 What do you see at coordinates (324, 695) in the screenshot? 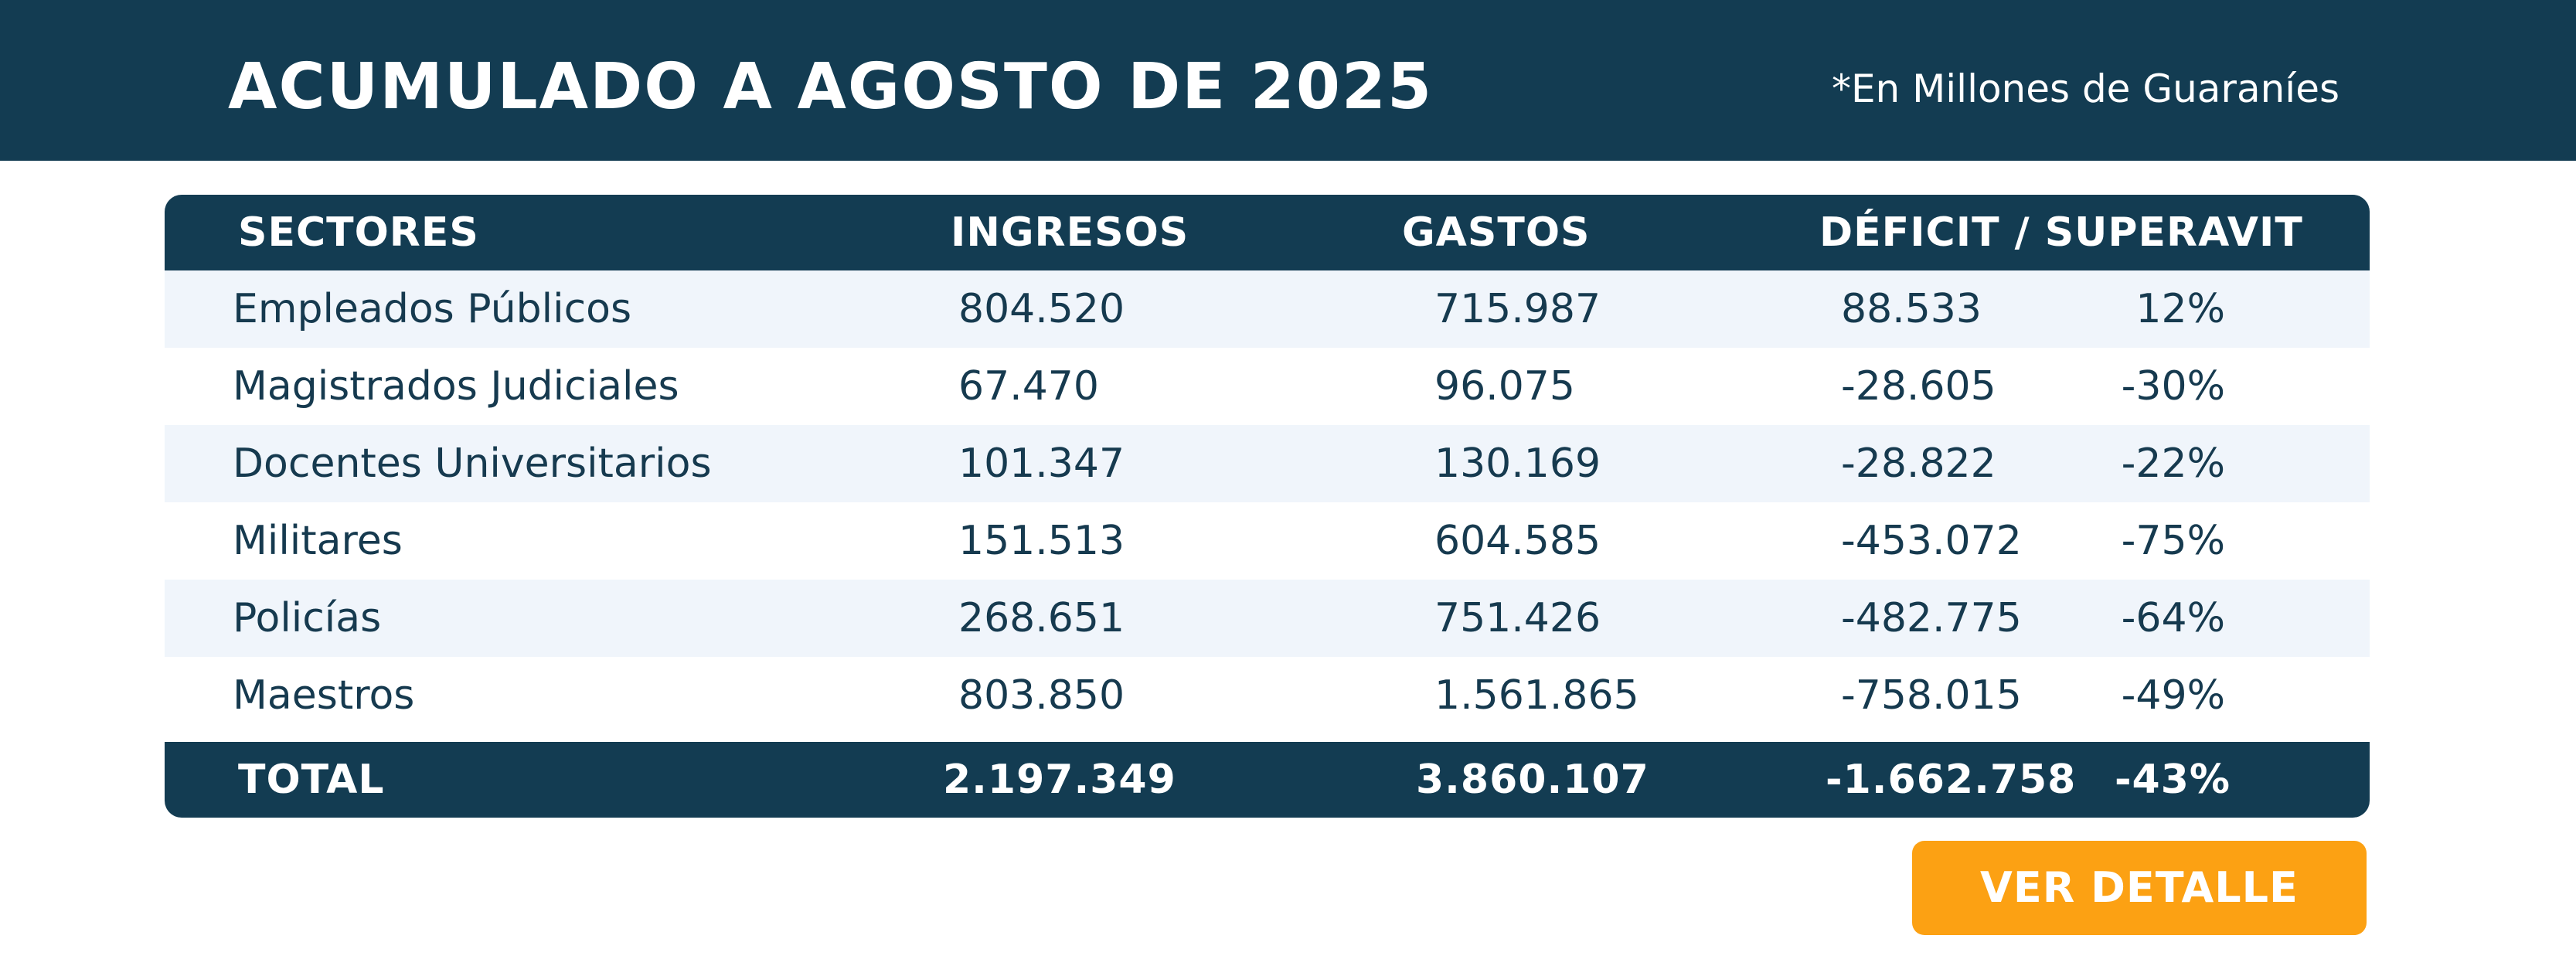
I see `sector-cell: Maestros` at bounding box center [324, 695].